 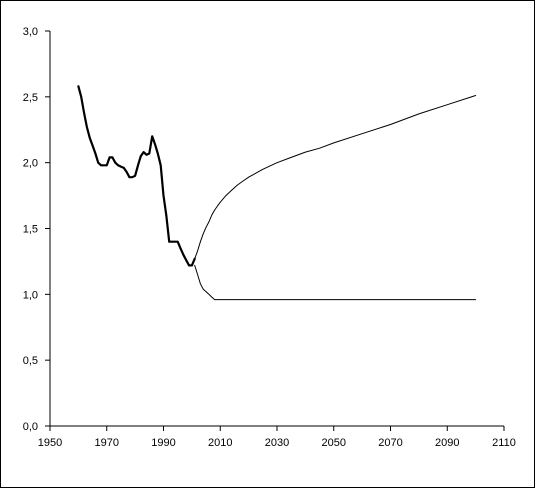 What do you see at coordinates (30, 230) in the screenshot?
I see `y-tick-label: 1,5` at bounding box center [30, 230].